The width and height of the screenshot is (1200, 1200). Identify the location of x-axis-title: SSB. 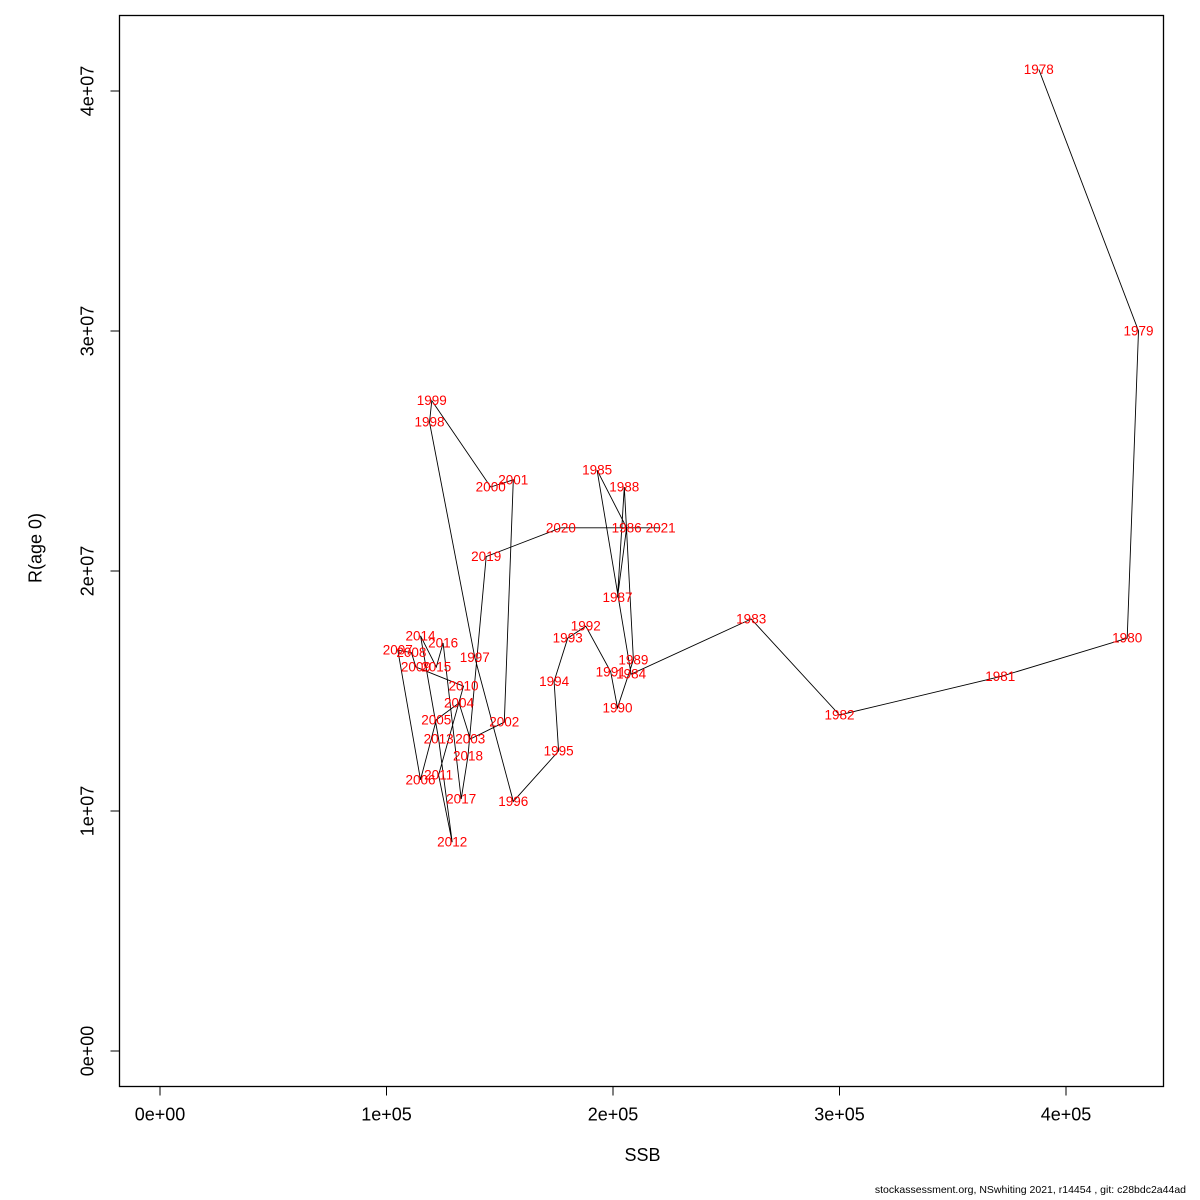
(642, 1155).